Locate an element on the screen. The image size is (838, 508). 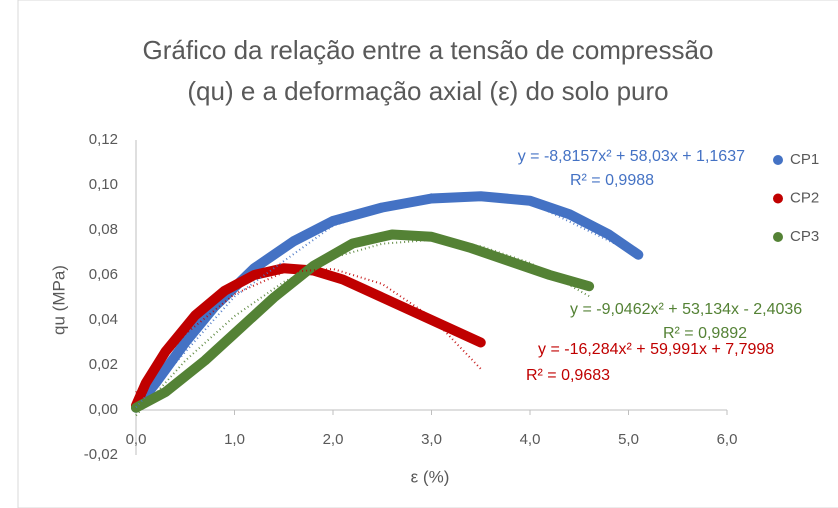
y-tick-label: 0,04 is located at coordinates (103, 319).